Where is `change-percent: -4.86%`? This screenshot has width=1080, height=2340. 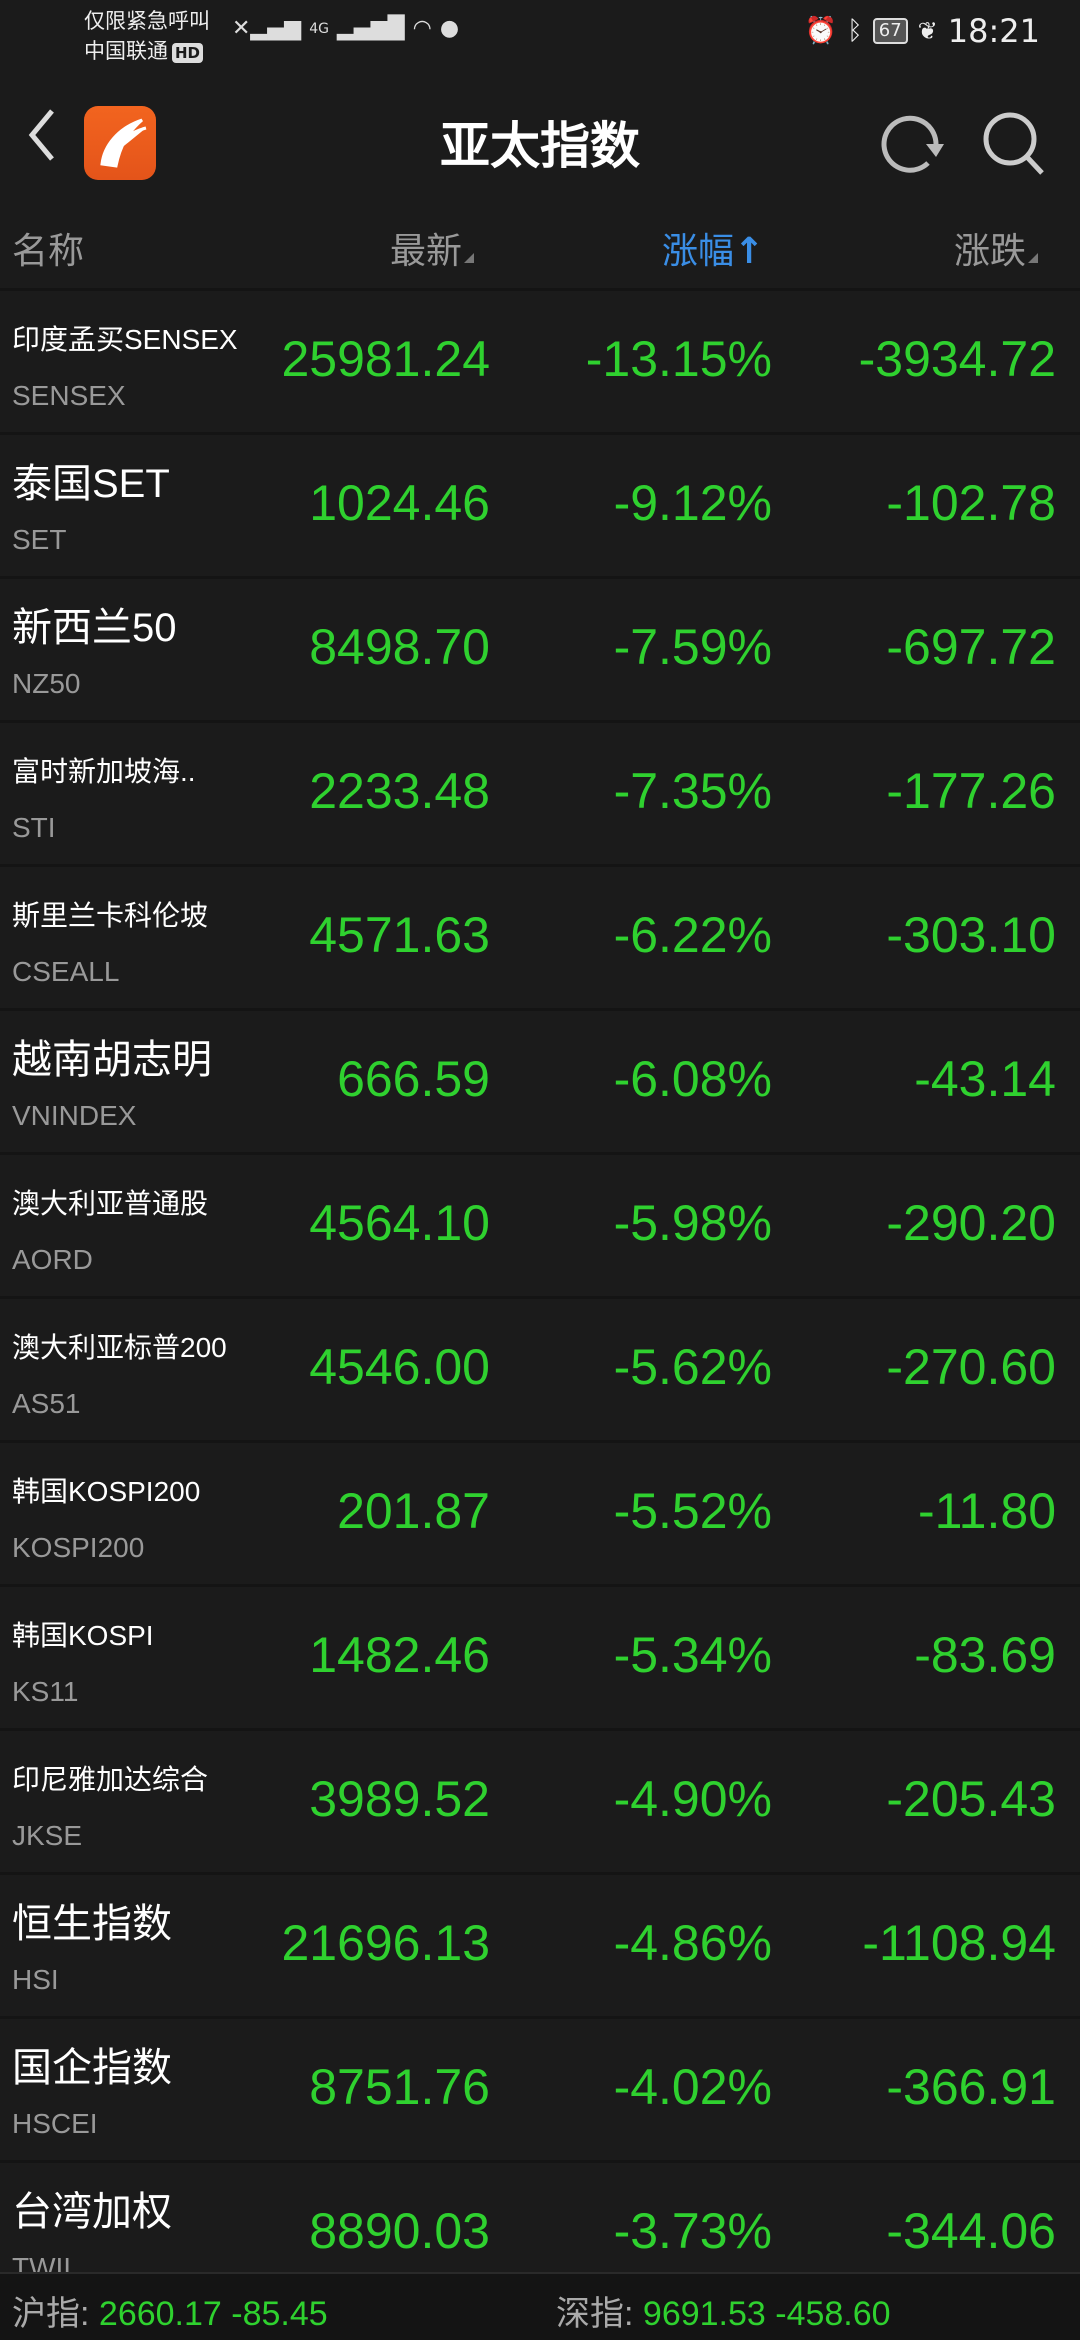
change-percent: -4.86% is located at coordinates (692, 1943).